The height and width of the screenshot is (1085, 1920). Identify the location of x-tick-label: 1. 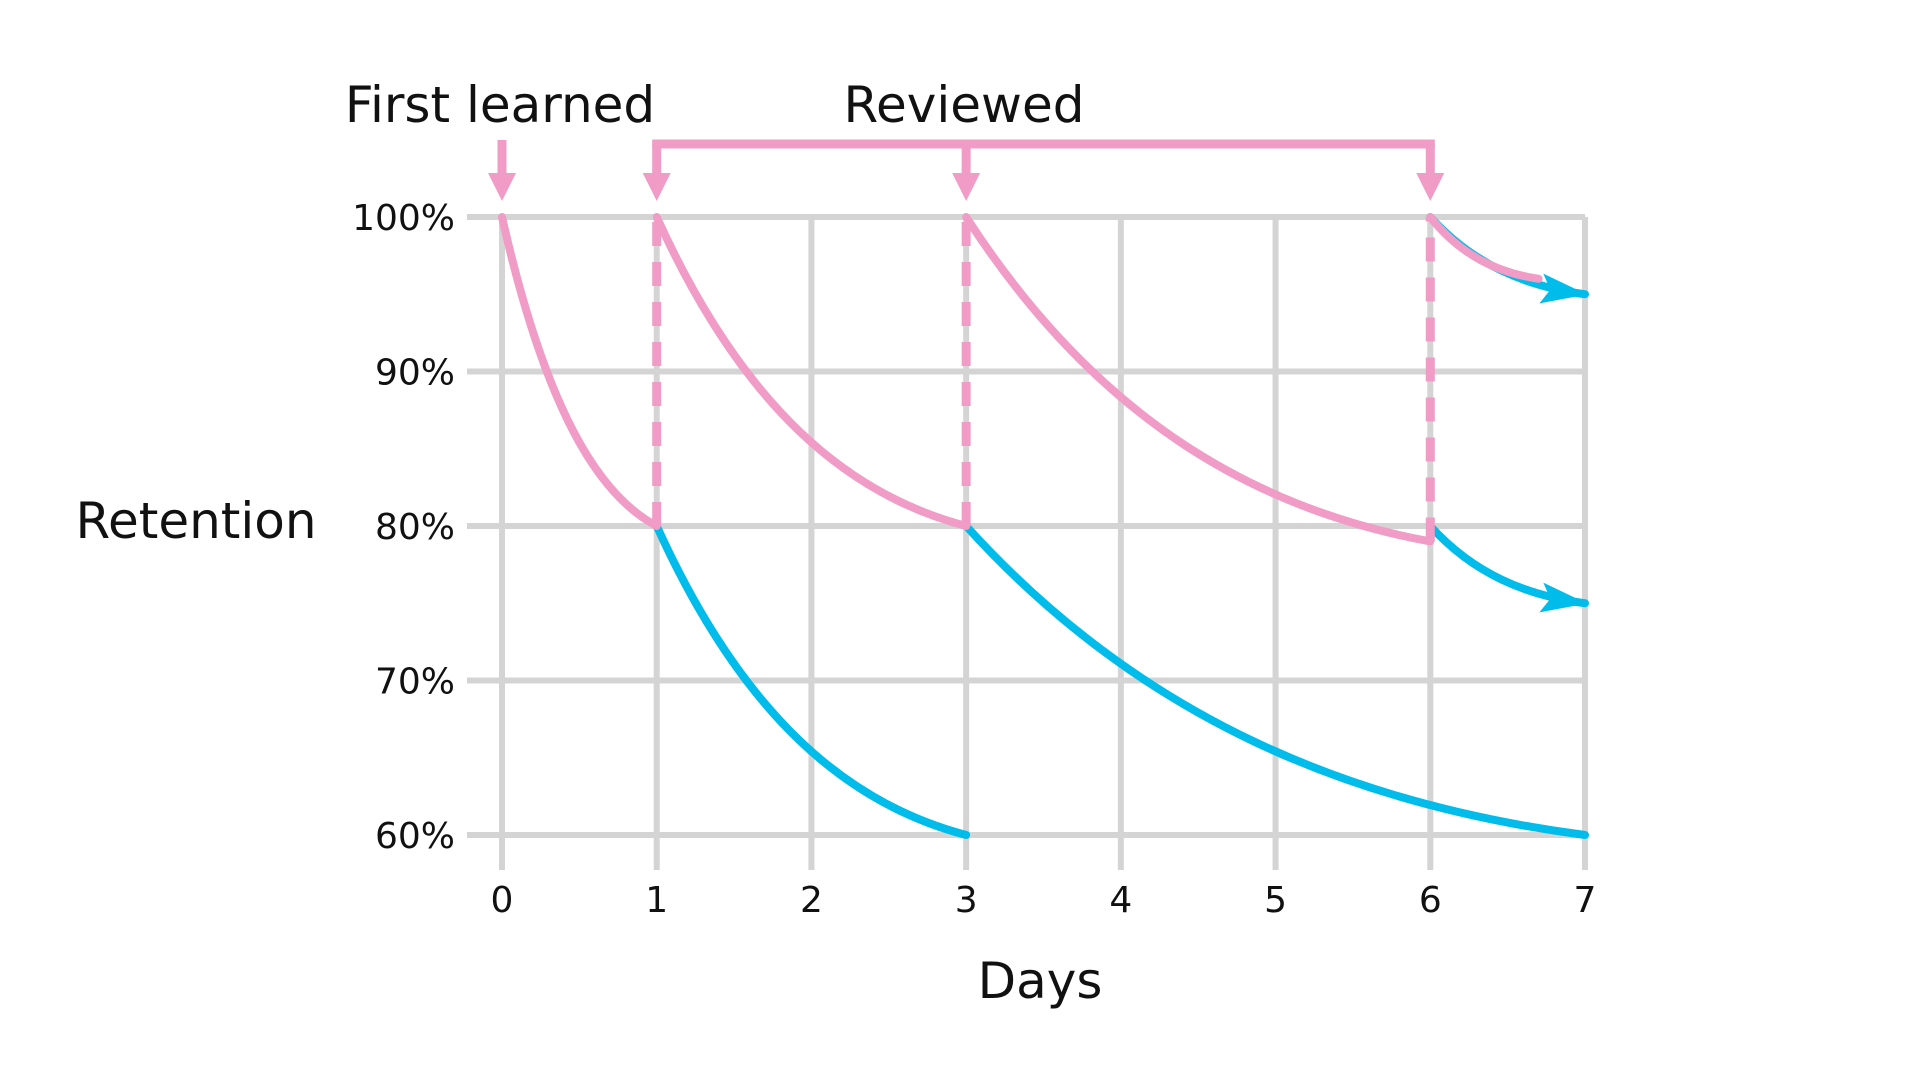
(656, 900).